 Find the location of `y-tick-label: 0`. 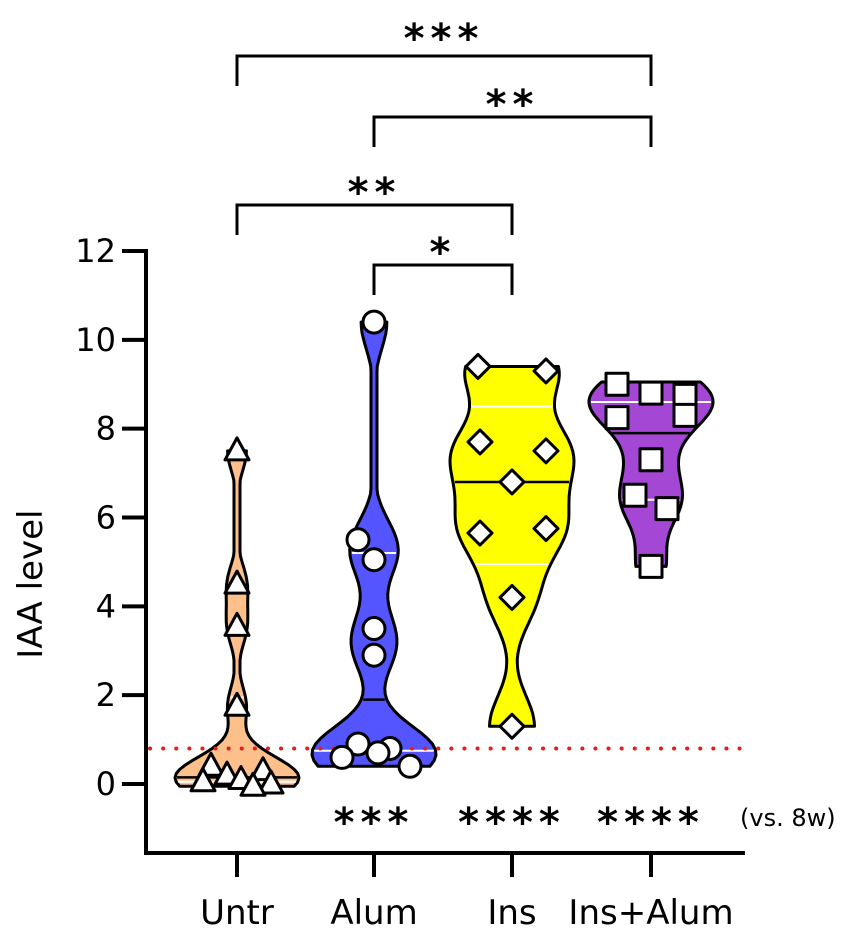

y-tick-label: 0 is located at coordinates (106, 784).